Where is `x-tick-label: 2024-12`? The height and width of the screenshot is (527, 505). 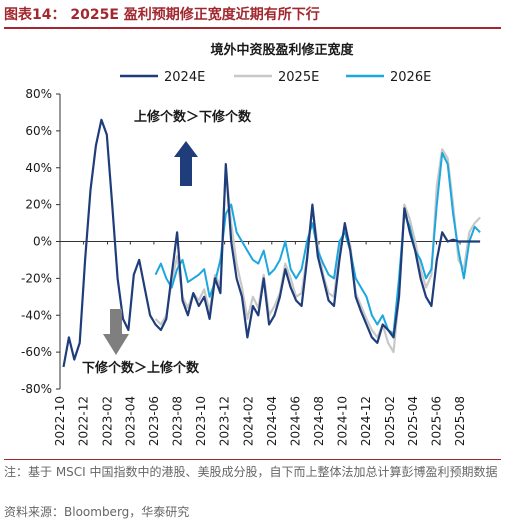
x-tick-label: 2024-12 is located at coordinates (366, 421).